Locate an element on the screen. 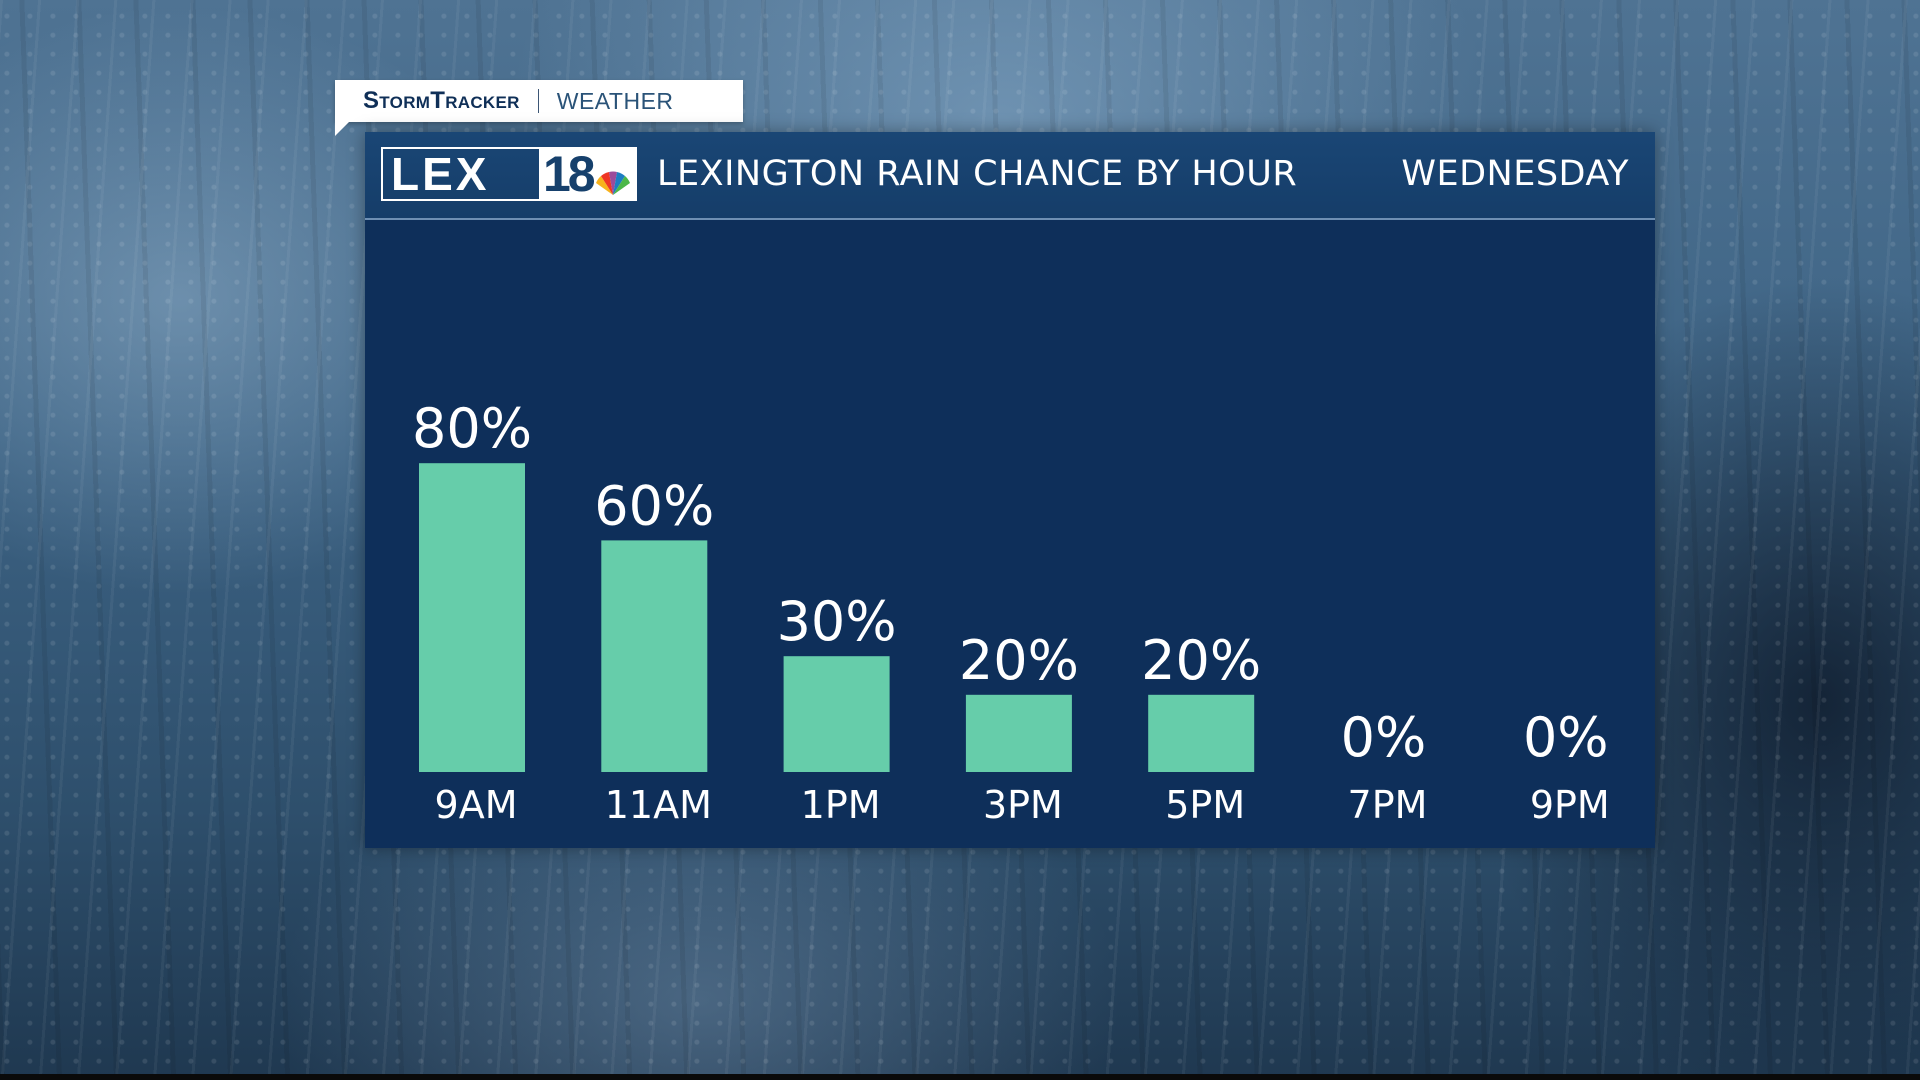 The height and width of the screenshot is (1080, 1920). chart-day: WEDNESDAY is located at coordinates (1515, 174).